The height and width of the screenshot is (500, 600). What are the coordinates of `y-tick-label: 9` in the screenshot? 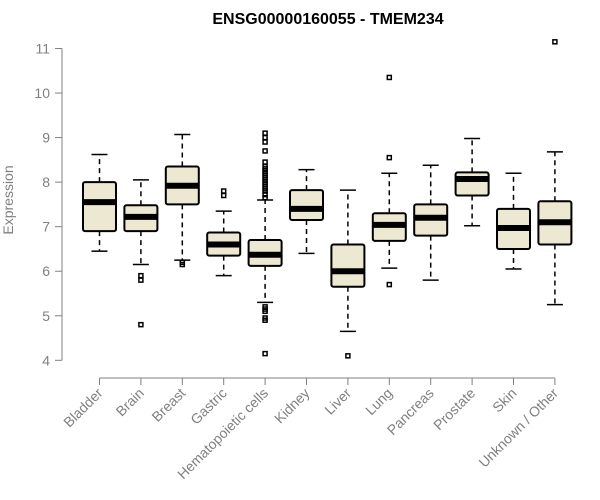 It's located at (46, 138).